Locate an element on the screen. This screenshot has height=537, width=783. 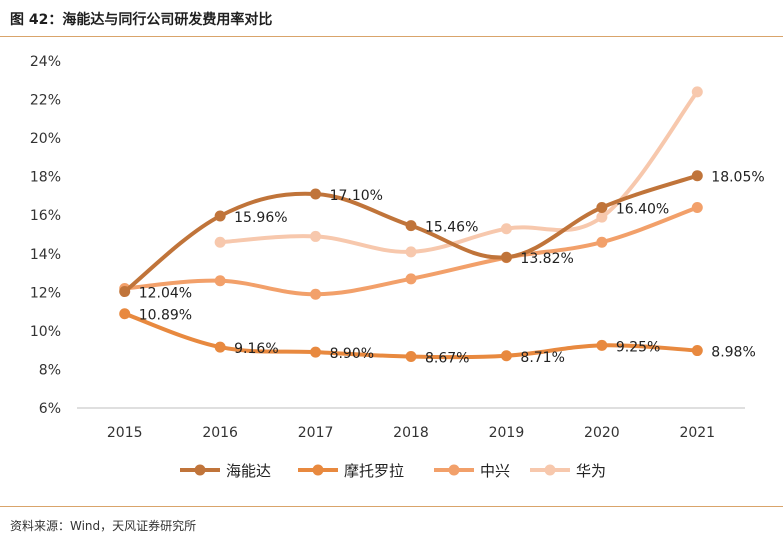
data-label: 18.05% is located at coordinates (737, 178).